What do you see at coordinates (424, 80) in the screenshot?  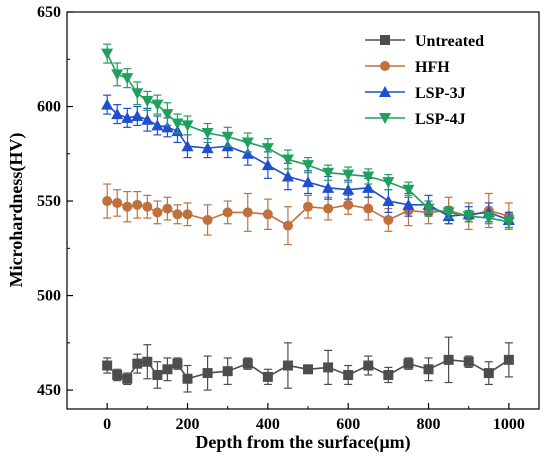 I see `legend: Untreated HFH LSP-3J LSP-4J` at bounding box center [424, 80].